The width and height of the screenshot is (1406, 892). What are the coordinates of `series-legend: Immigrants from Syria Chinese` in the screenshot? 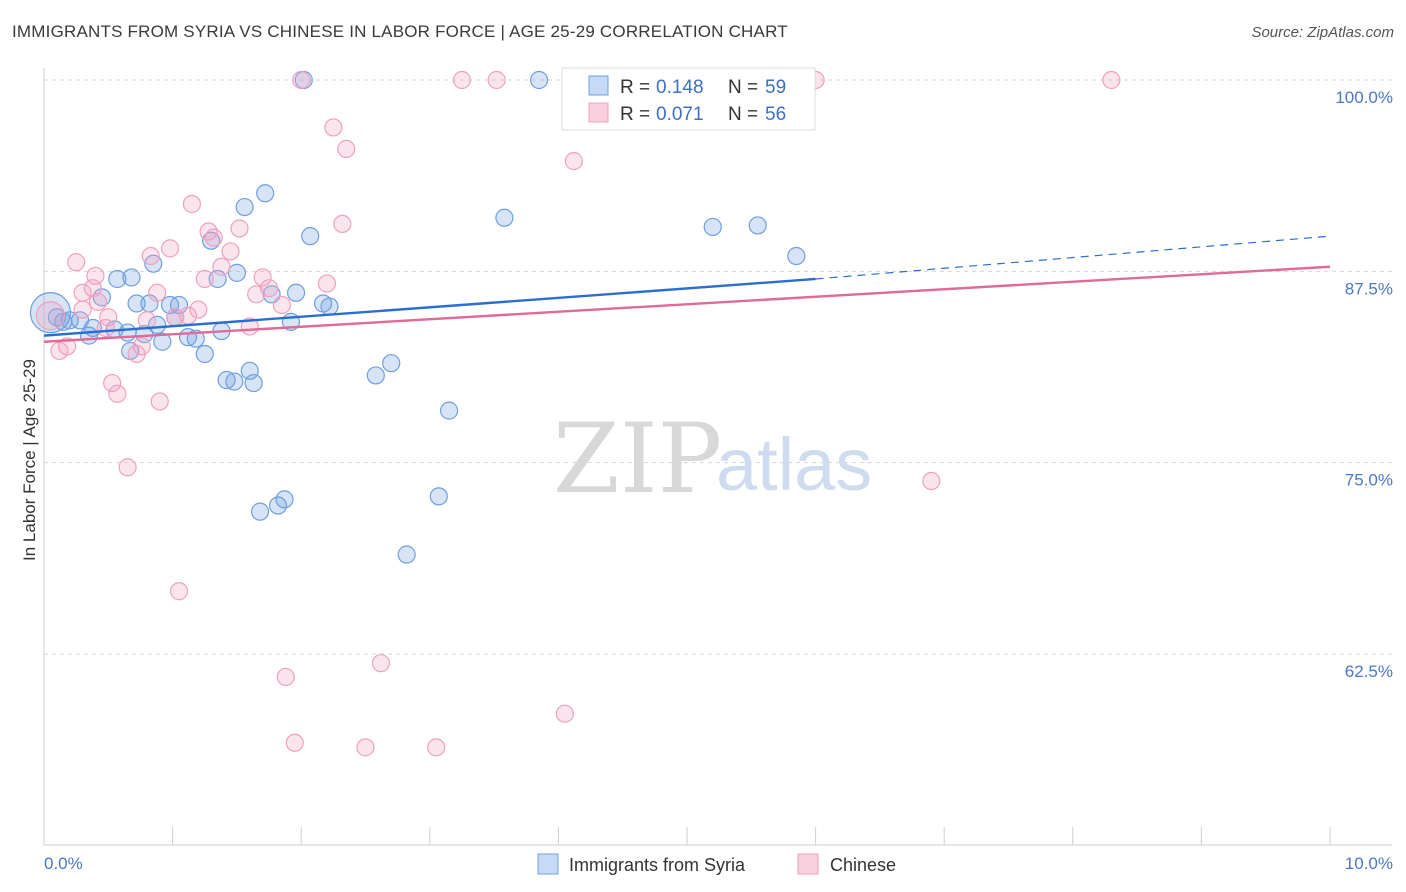 It's located at (716, 864).